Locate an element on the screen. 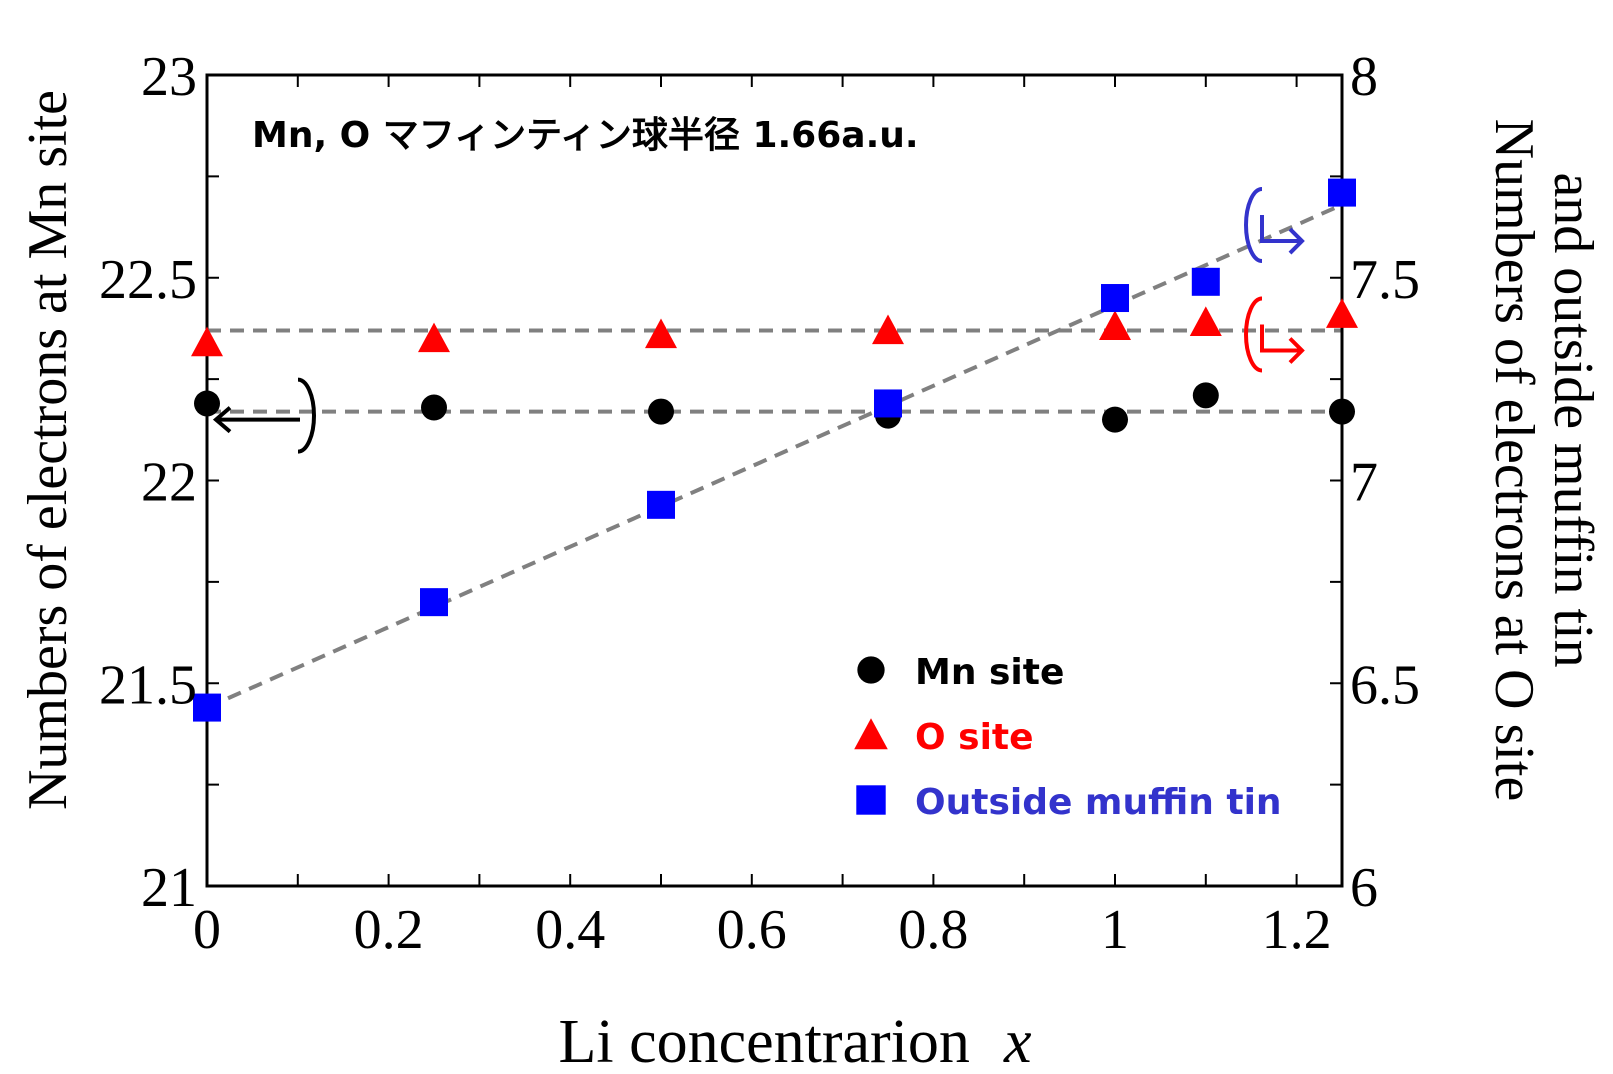  axis-indicator-left is located at coordinates (264, 415).